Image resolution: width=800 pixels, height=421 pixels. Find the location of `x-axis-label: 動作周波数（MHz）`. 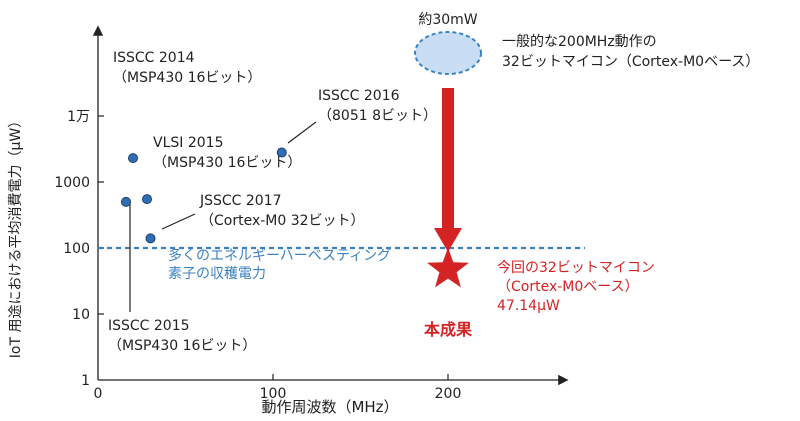

x-axis-label: 動作周波数（MHz） is located at coordinates (329, 407).